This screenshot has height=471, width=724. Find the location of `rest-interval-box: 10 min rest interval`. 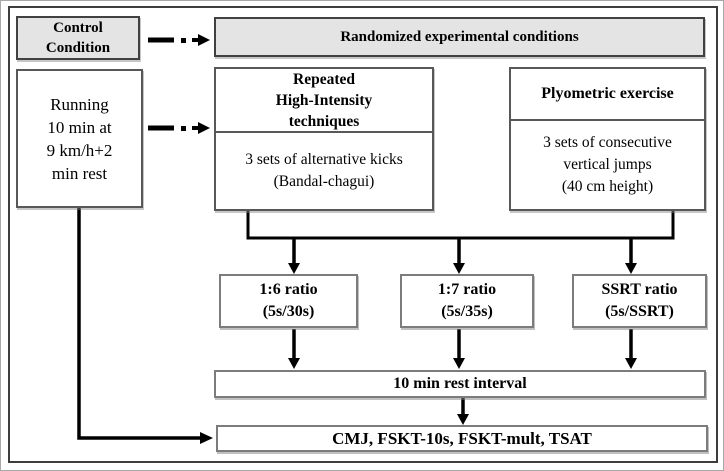

rest-interval-box: 10 min rest interval is located at coordinates (460, 384).